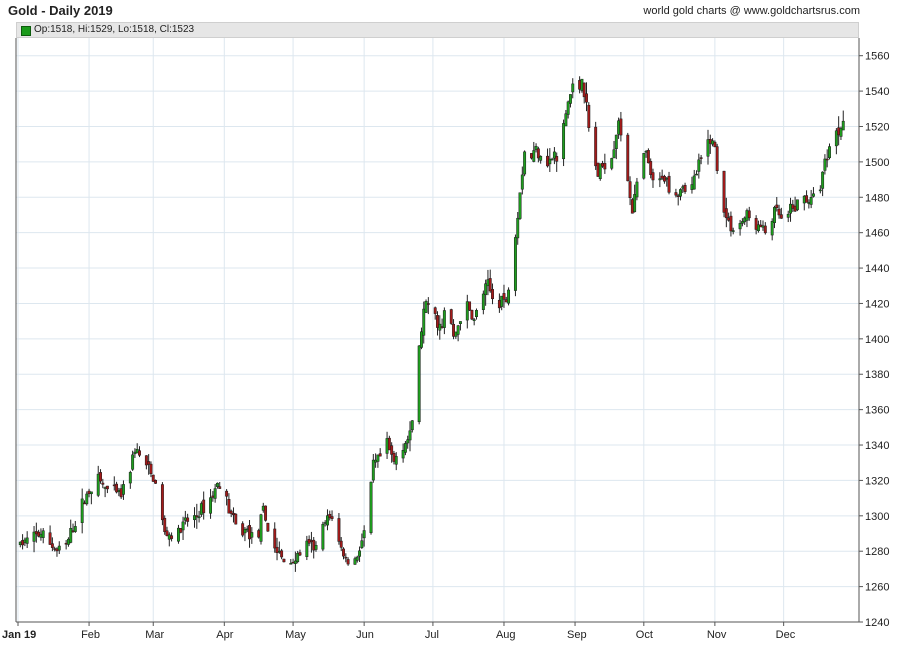 This screenshot has width=900, height=664. Describe the element at coordinates (432, 635) in the screenshot. I see `x-tick-label: Jul` at that location.